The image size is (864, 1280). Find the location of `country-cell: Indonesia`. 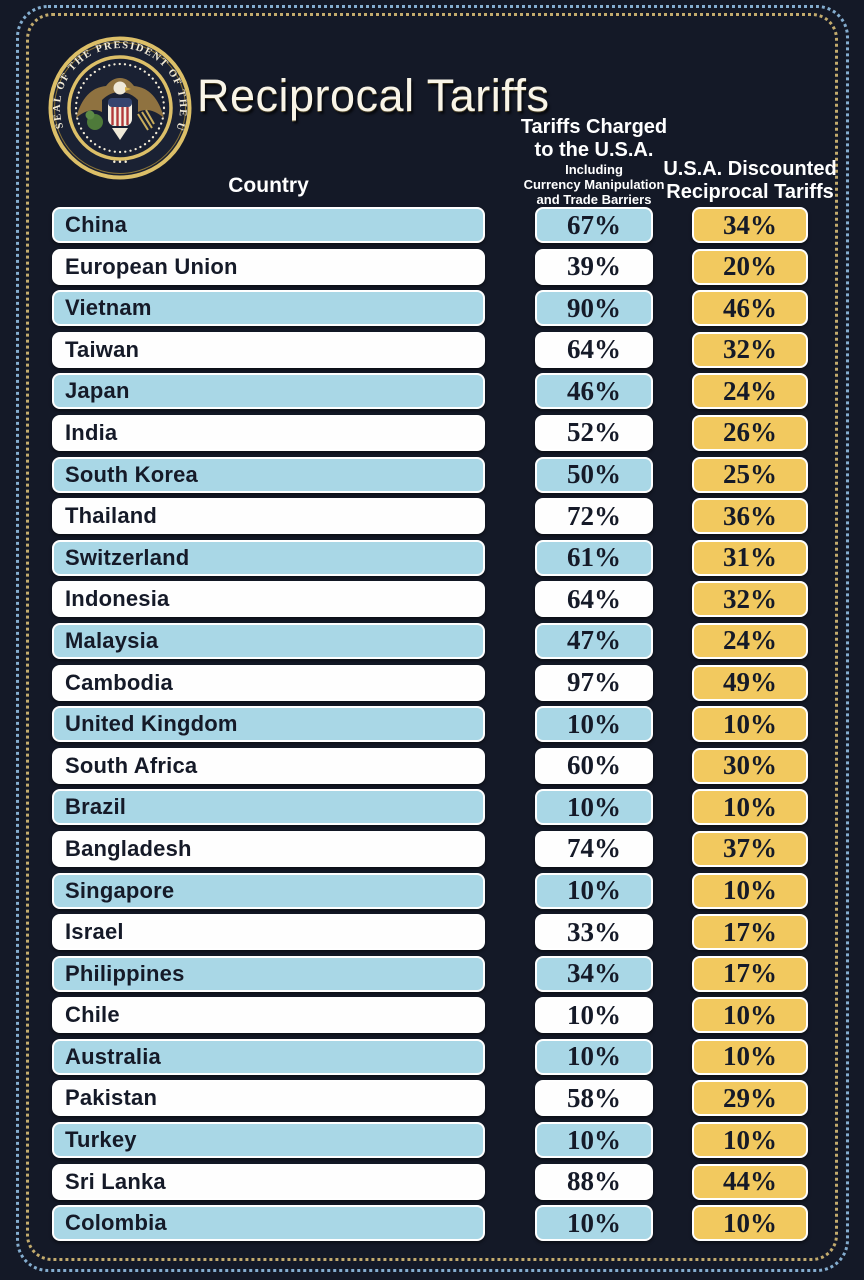

country-cell: Indonesia is located at coordinates (268, 599).